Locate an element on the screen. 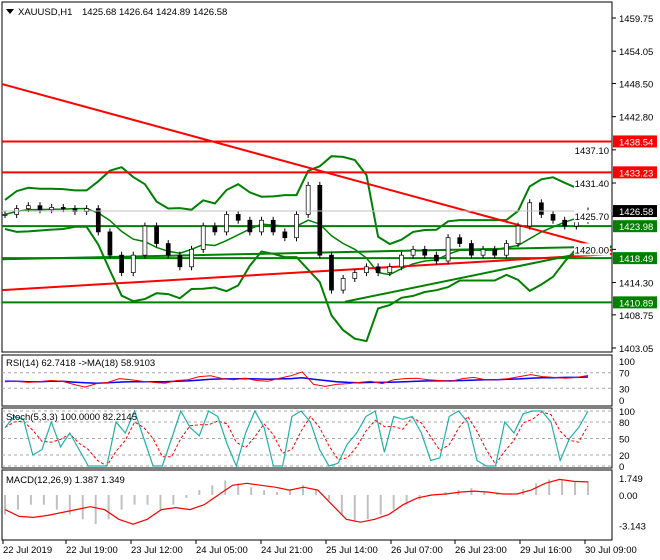  time-label: 22 Jul 2019 is located at coordinates (27, 550).